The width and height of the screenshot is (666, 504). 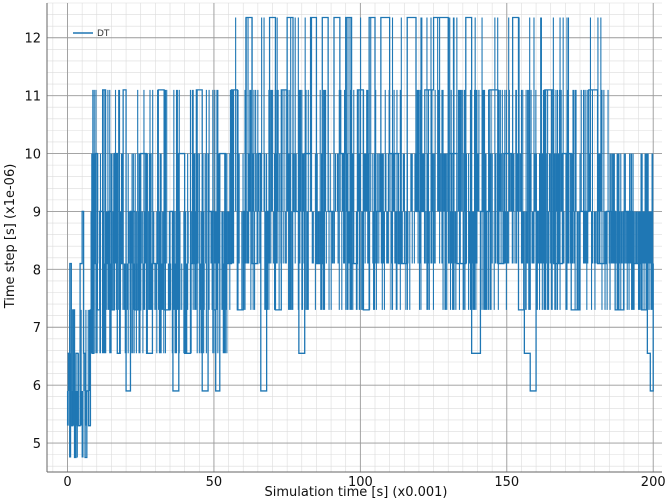 What do you see at coordinates (91, 34) in the screenshot?
I see `legend: DT` at bounding box center [91, 34].